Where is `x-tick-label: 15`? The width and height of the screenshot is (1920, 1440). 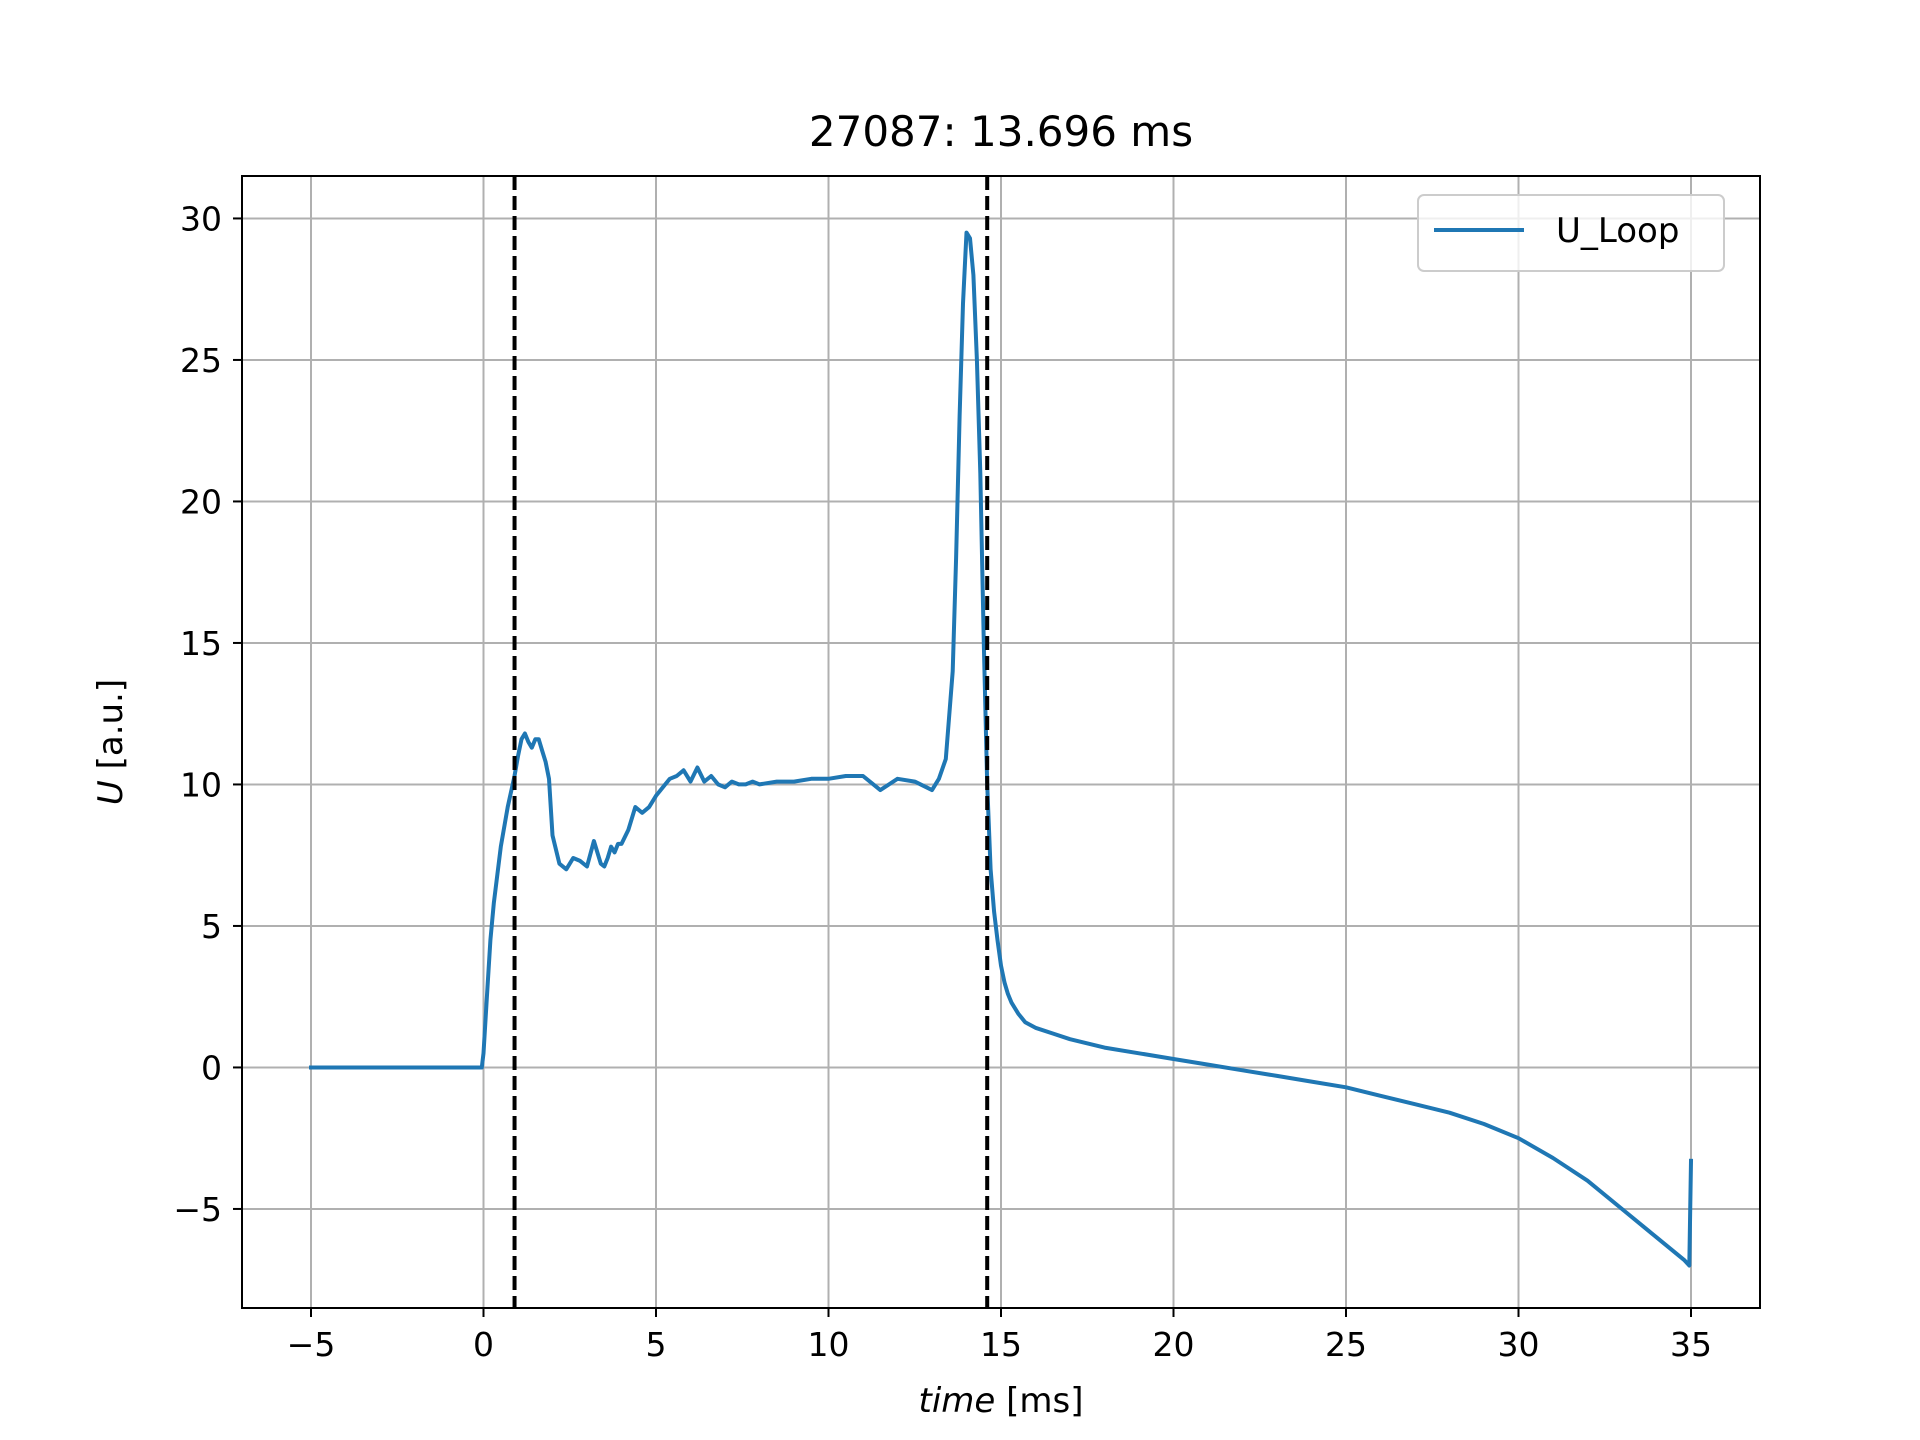 x-tick-label: 15 is located at coordinates (1001, 1344).